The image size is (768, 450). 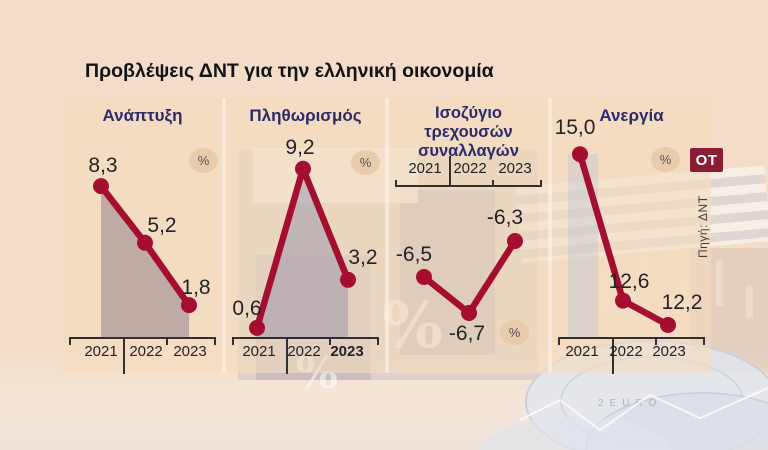 What do you see at coordinates (631, 115) in the screenshot?
I see `panel-title: Ανεργία` at bounding box center [631, 115].